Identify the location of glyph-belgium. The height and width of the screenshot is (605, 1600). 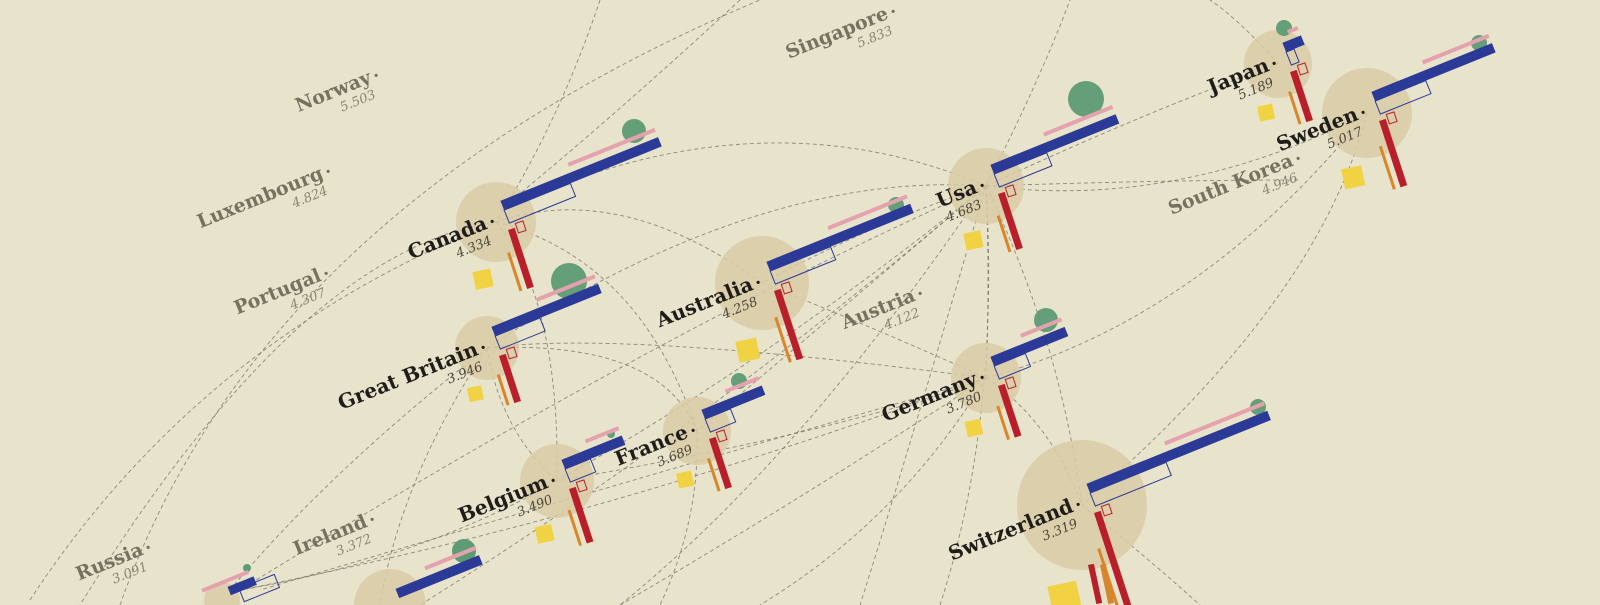
(573, 486).